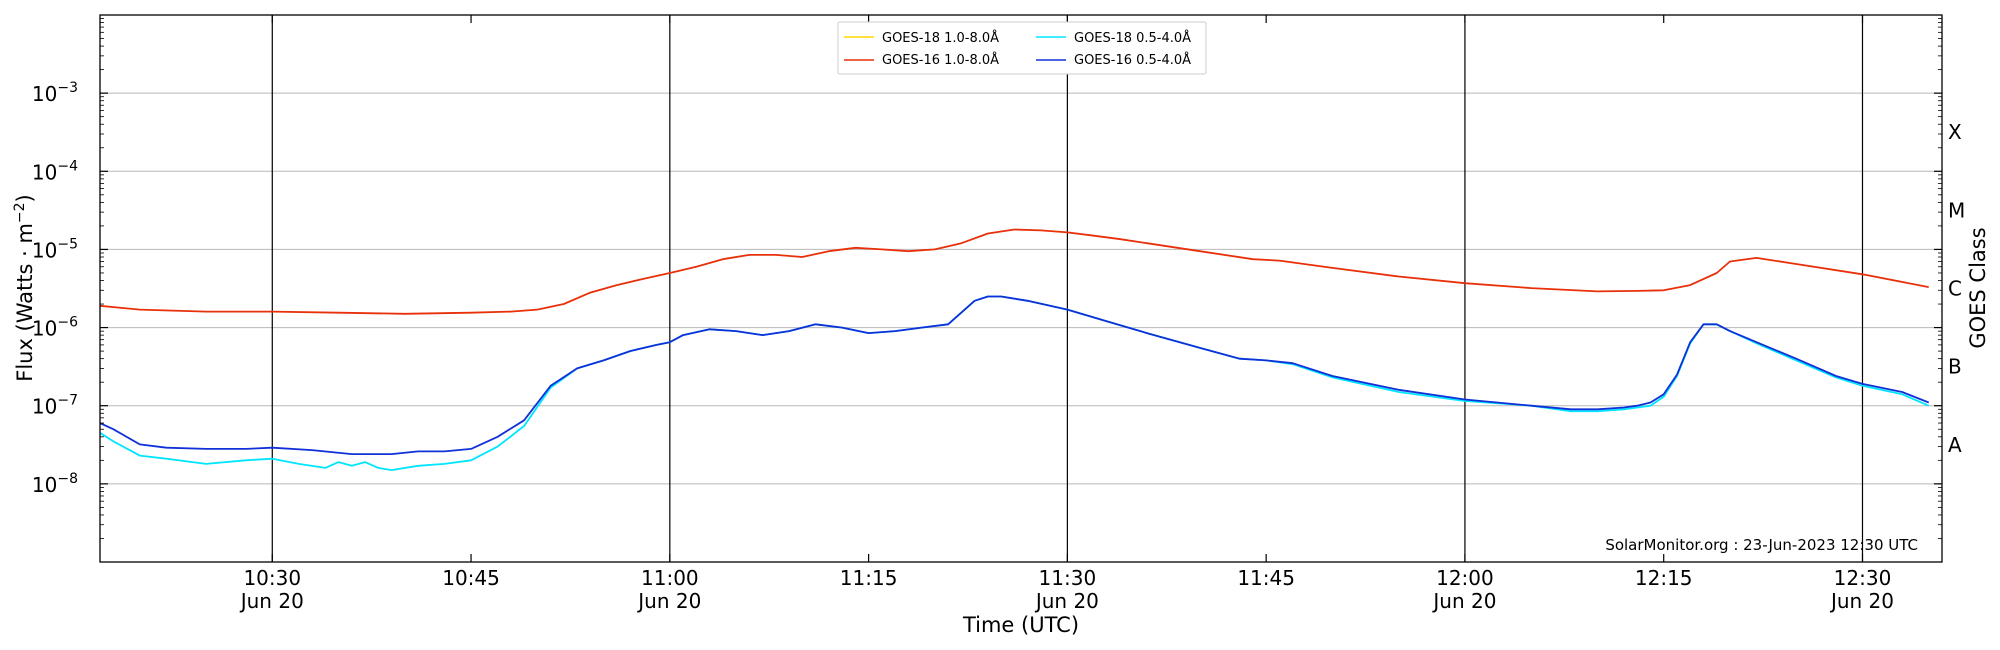 The height and width of the screenshot is (650, 2000). Describe the element at coordinates (1068, 578) in the screenshot. I see `x-tick-label: 11:30` at that location.